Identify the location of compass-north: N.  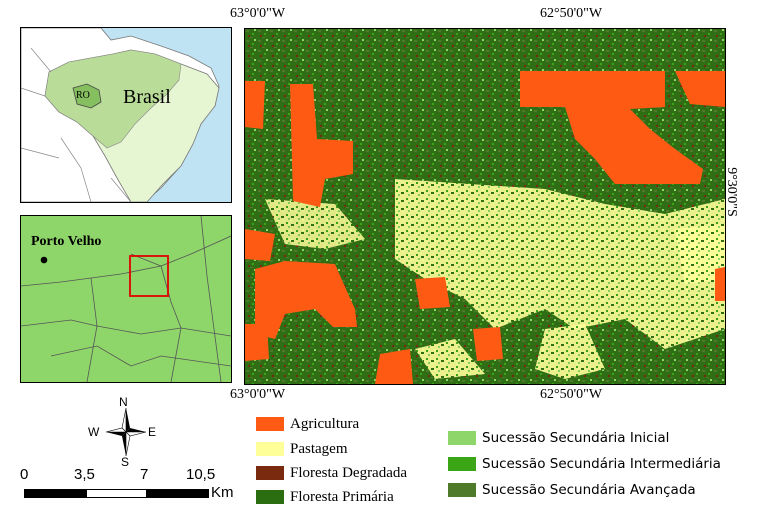
(123, 402).